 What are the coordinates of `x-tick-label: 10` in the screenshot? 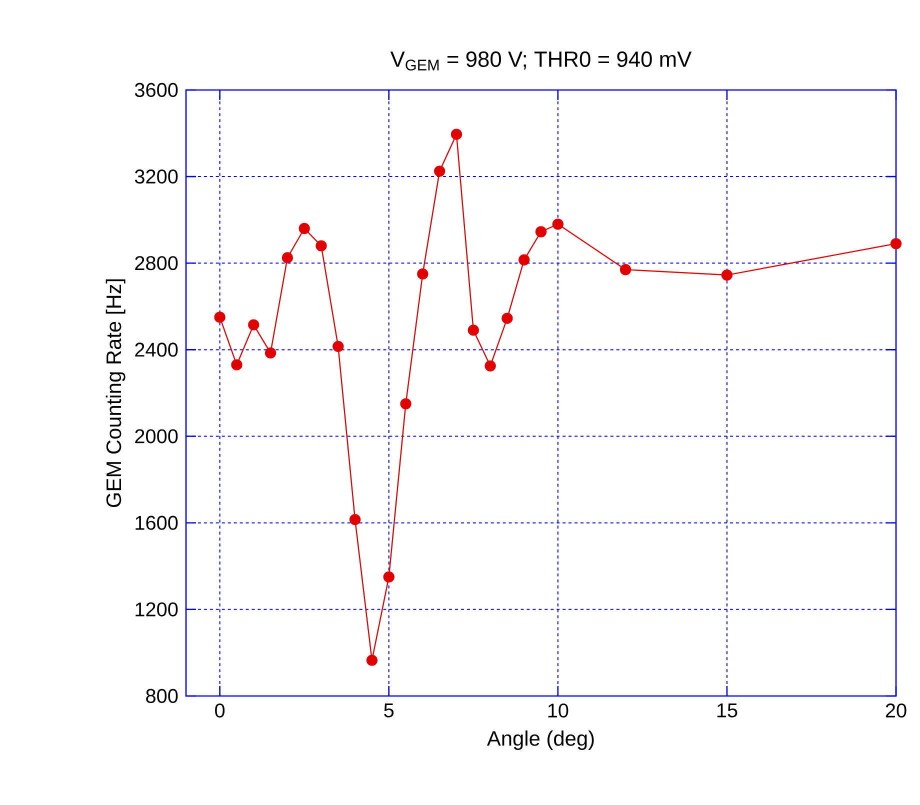 It's located at (558, 711).